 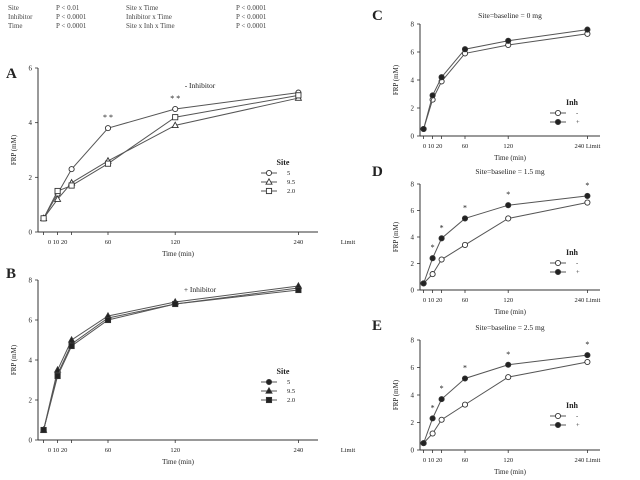 I want to click on stats-cell: Inhibitor, so click(x=20, y=17).